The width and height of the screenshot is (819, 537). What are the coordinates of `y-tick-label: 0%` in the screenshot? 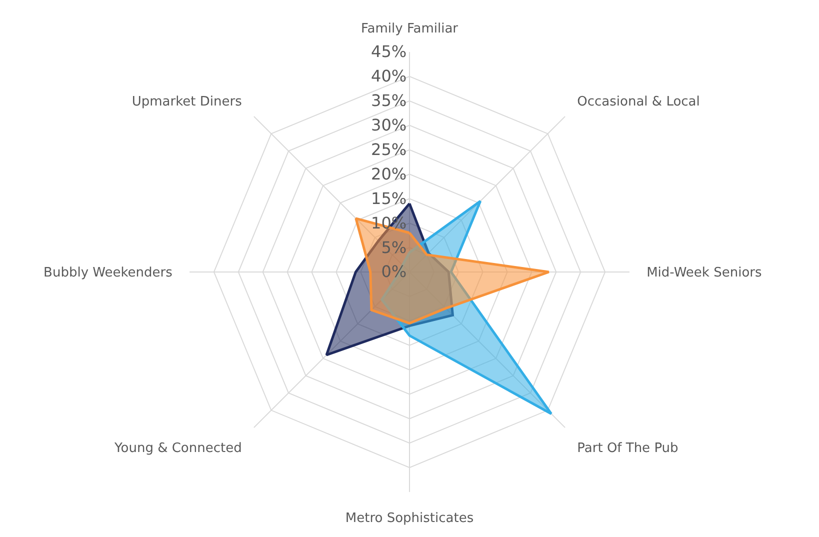 It's located at (394, 272).